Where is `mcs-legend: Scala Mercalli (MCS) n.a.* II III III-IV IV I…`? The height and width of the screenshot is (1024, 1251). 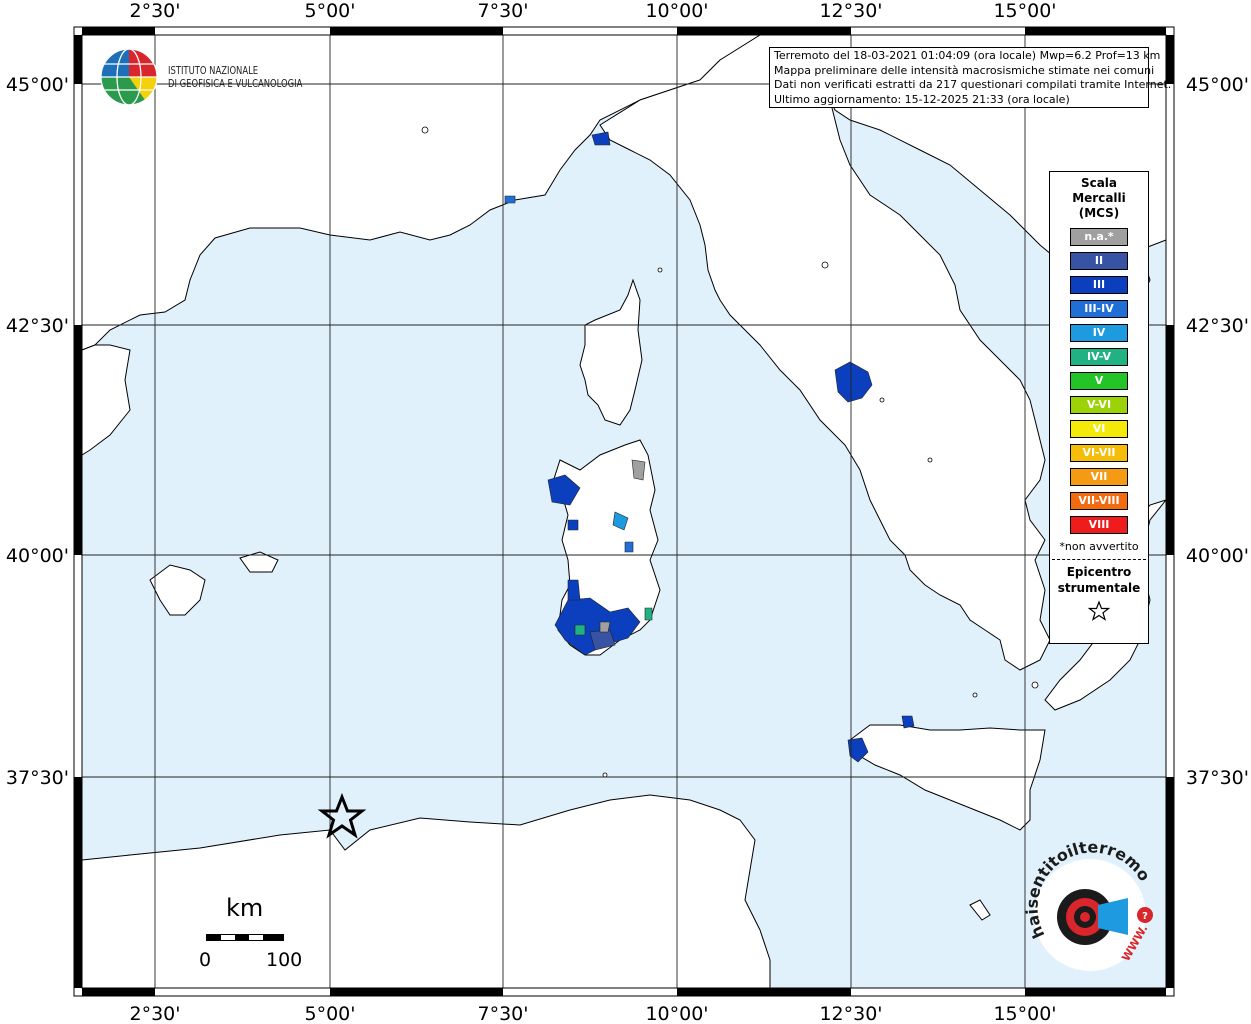 mcs-legend: Scala Mercalli (MCS) n.a.* II III III-IV IV I… is located at coordinates (1099, 407).